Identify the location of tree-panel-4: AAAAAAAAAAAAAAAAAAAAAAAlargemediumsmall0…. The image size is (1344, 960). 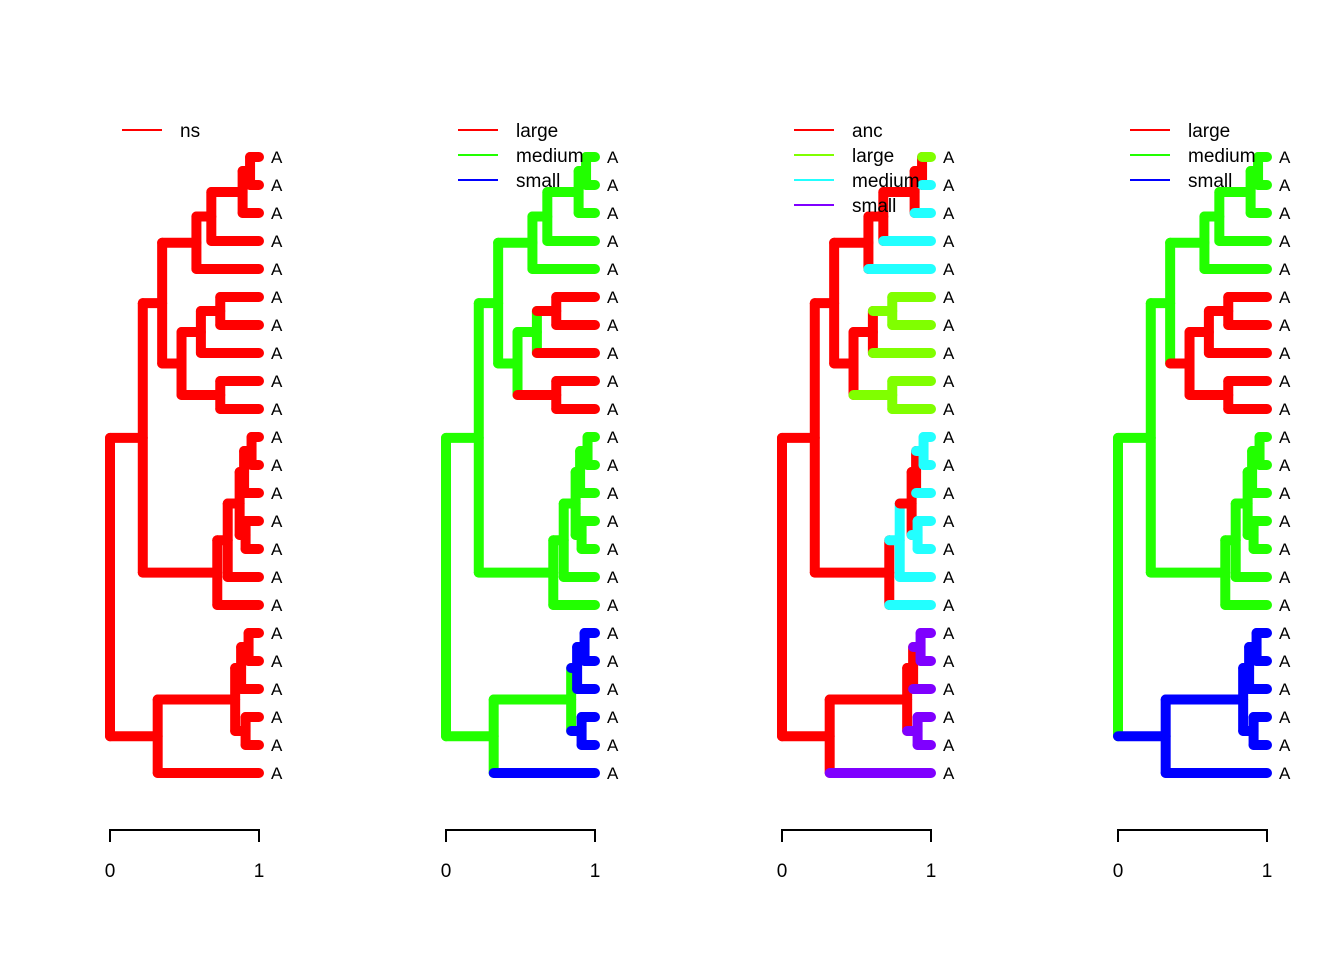
(1202, 501).